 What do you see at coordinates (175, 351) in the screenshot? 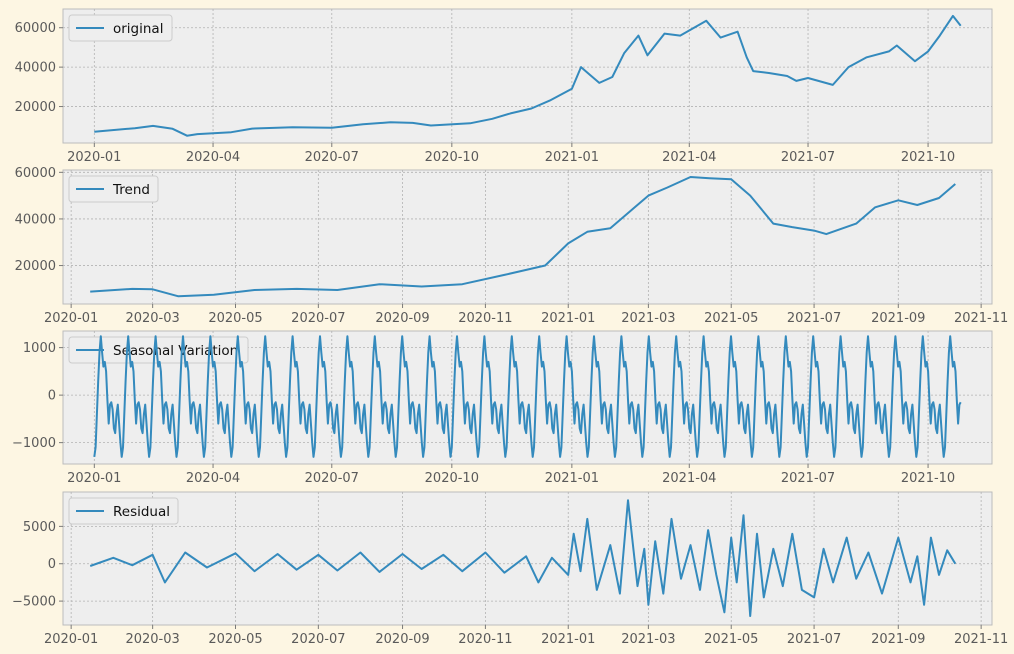
I see `legend-label: Seasonal Variation` at bounding box center [175, 351].